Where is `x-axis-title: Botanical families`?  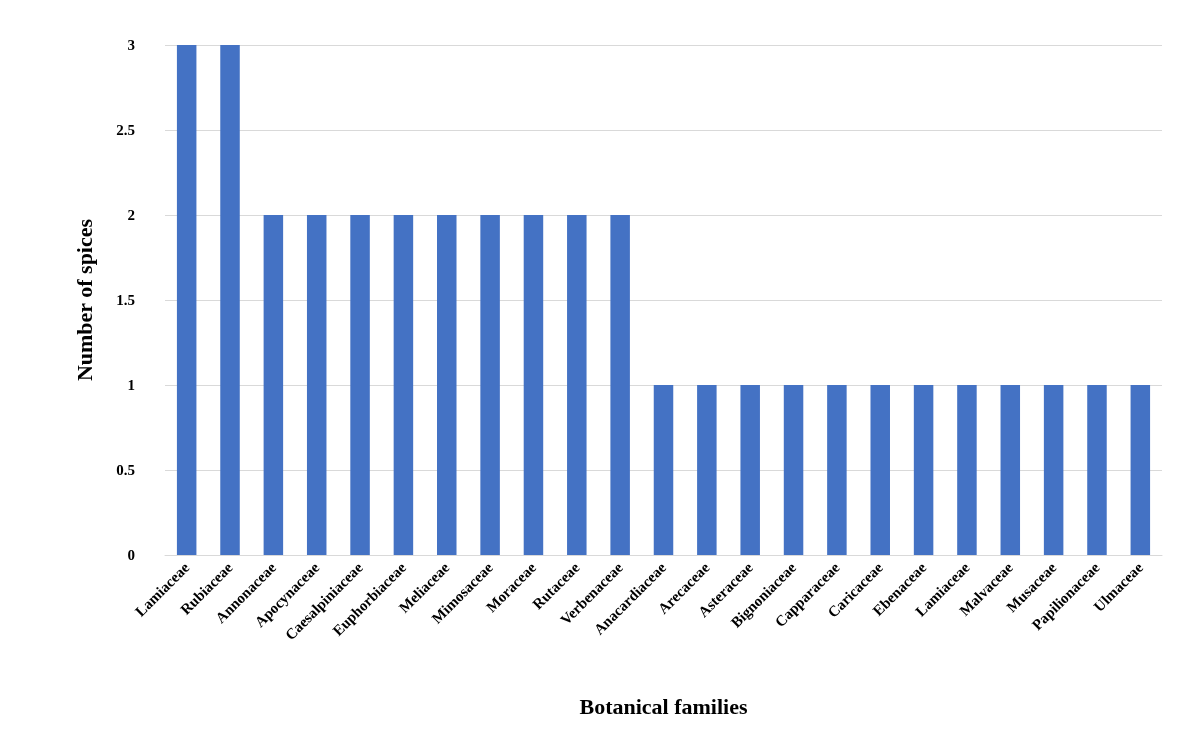 x-axis-title: Botanical families is located at coordinates (663, 706).